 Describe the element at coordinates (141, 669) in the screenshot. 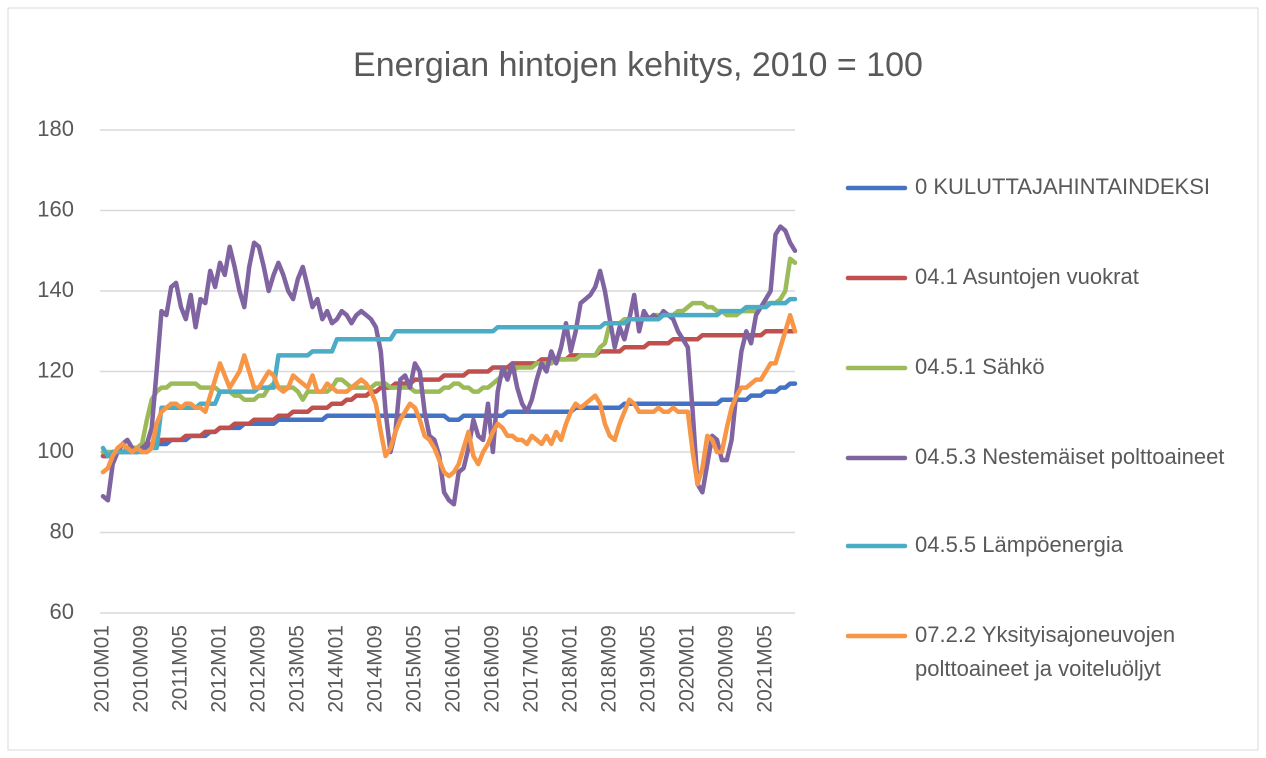

I see `x-tick-label: 2010M09` at that location.